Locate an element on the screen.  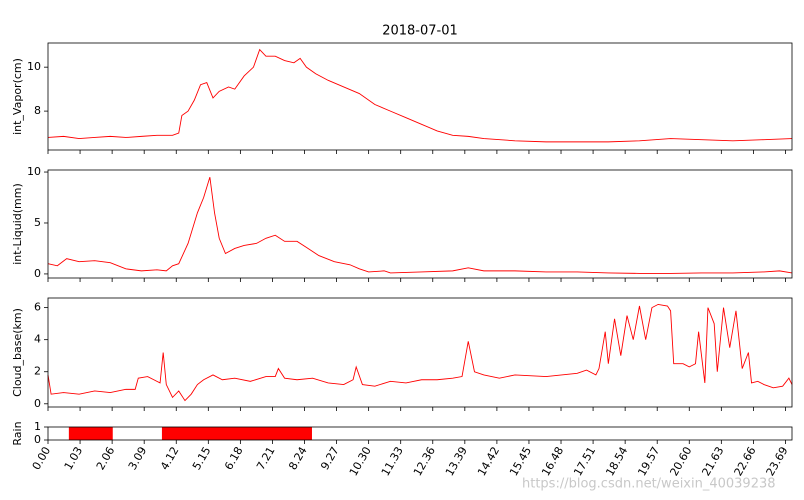
y-axis-label: int_Vapor(cm) is located at coordinates (17, 96).